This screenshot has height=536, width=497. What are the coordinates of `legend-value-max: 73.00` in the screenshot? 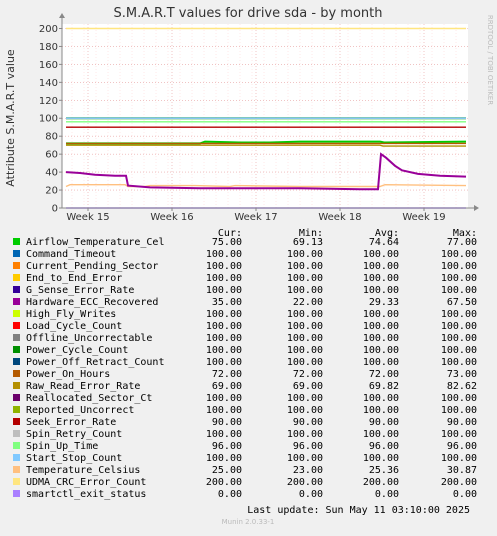 It's located at (462, 374).